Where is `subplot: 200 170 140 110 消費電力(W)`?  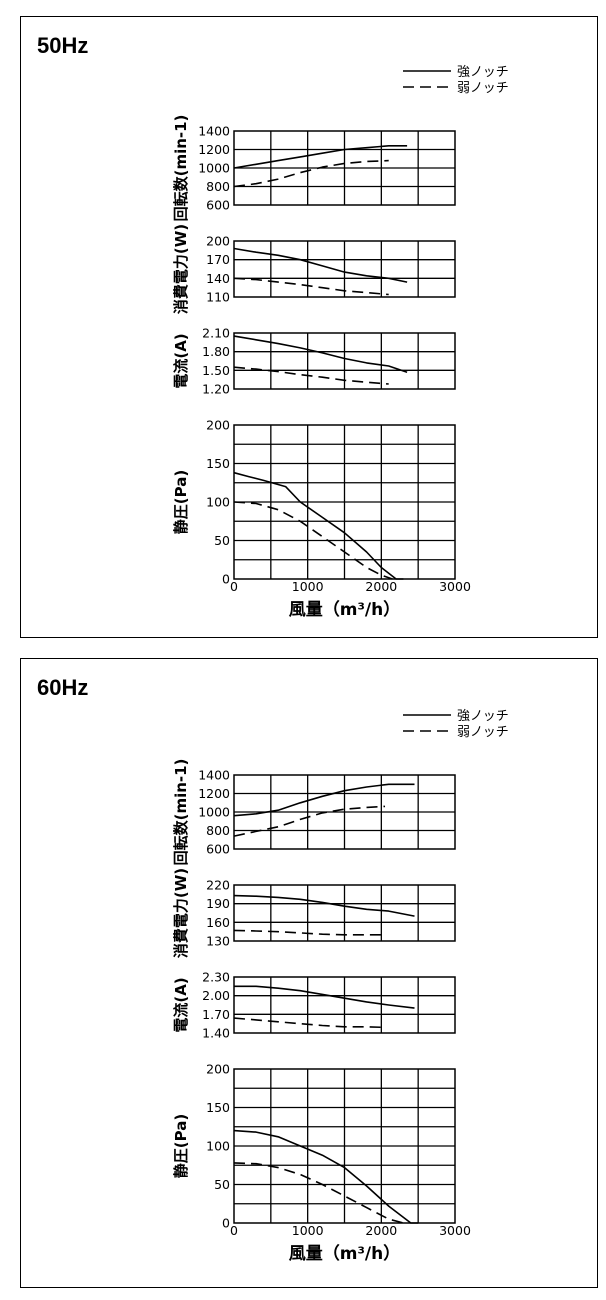 subplot: 200 170 140 110 消費電力(W) is located at coordinates (314, 269).